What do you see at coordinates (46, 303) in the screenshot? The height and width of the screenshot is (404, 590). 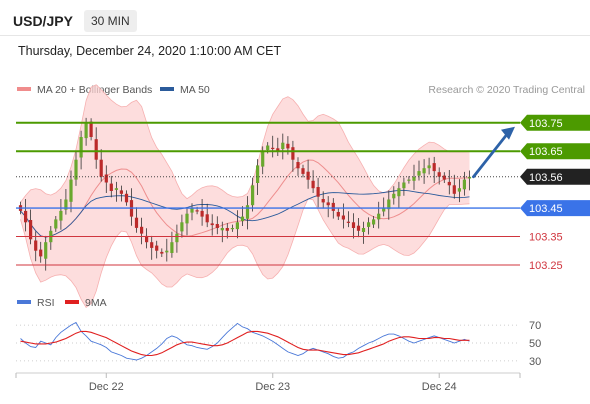 I see `legend-rsi-label: RSI` at bounding box center [46, 303].